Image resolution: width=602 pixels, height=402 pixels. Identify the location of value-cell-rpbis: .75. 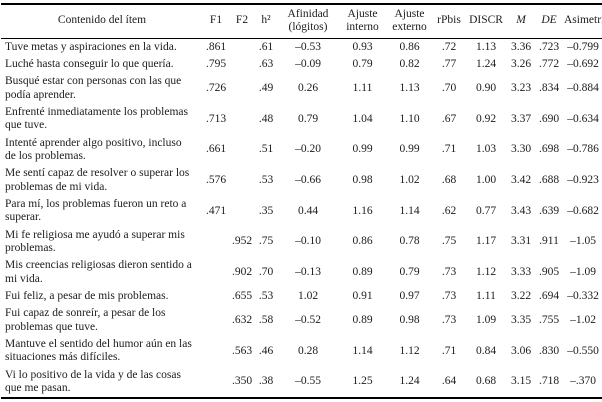
(449, 241).